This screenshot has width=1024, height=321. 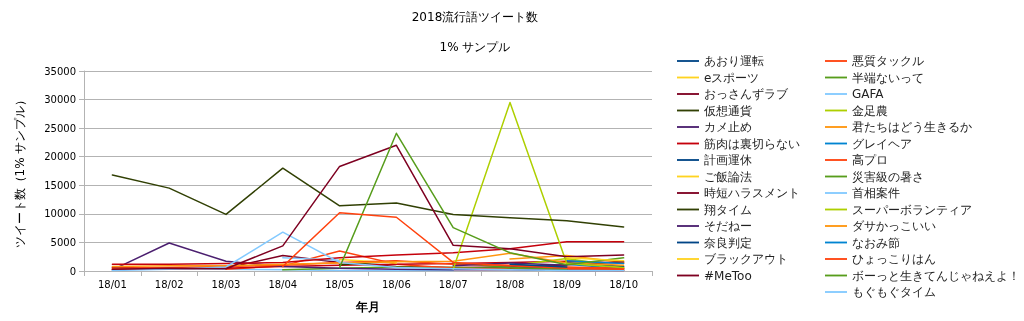 I want to click on legend-label: スーパーボランティア, so click(x=912, y=209).